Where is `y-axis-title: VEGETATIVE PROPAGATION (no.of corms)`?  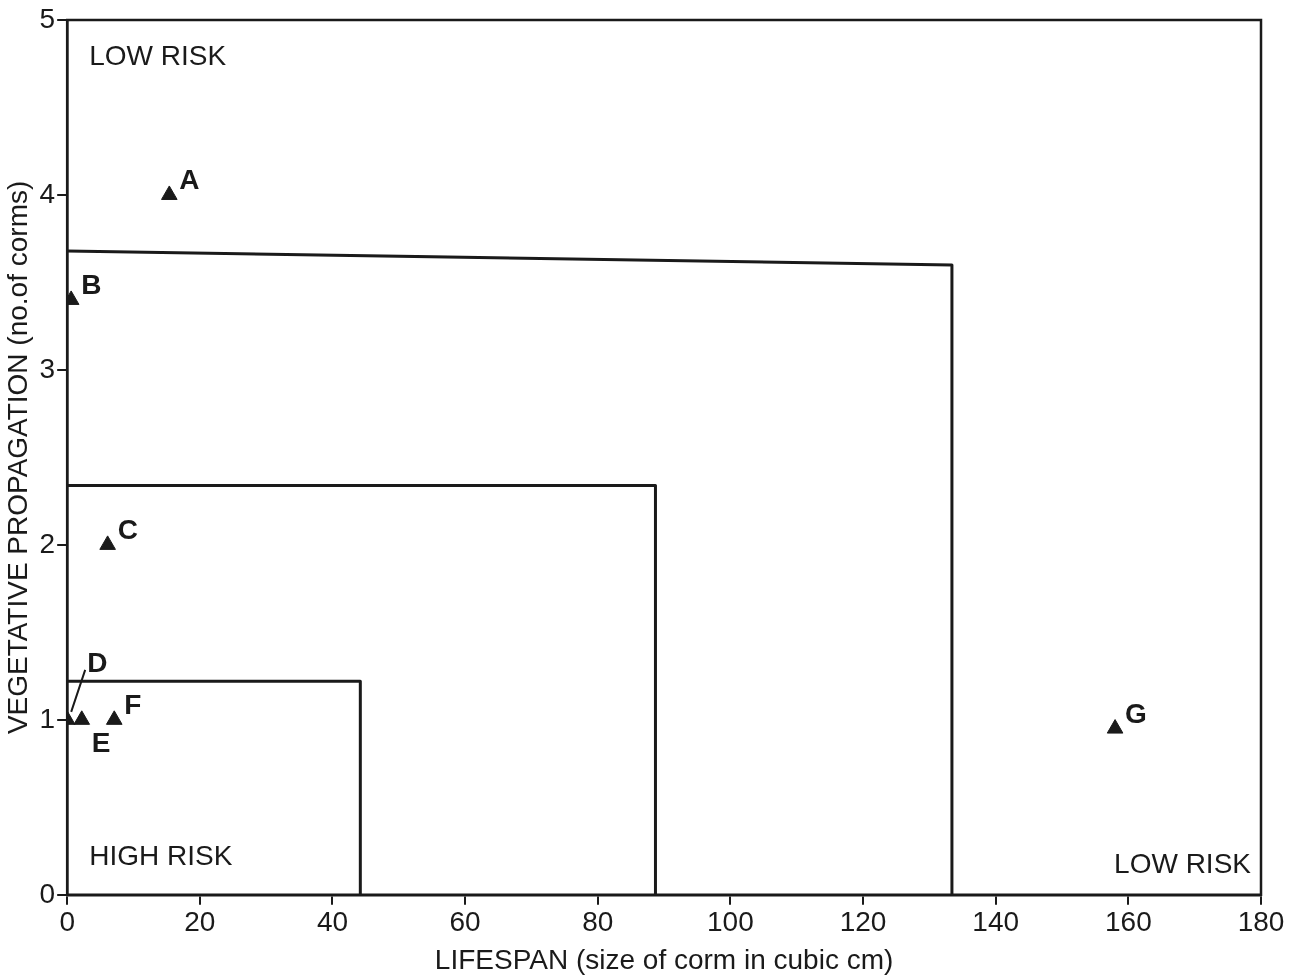 y-axis-title: VEGETATIVE PROPAGATION (no.of corms) is located at coordinates (17, 457).